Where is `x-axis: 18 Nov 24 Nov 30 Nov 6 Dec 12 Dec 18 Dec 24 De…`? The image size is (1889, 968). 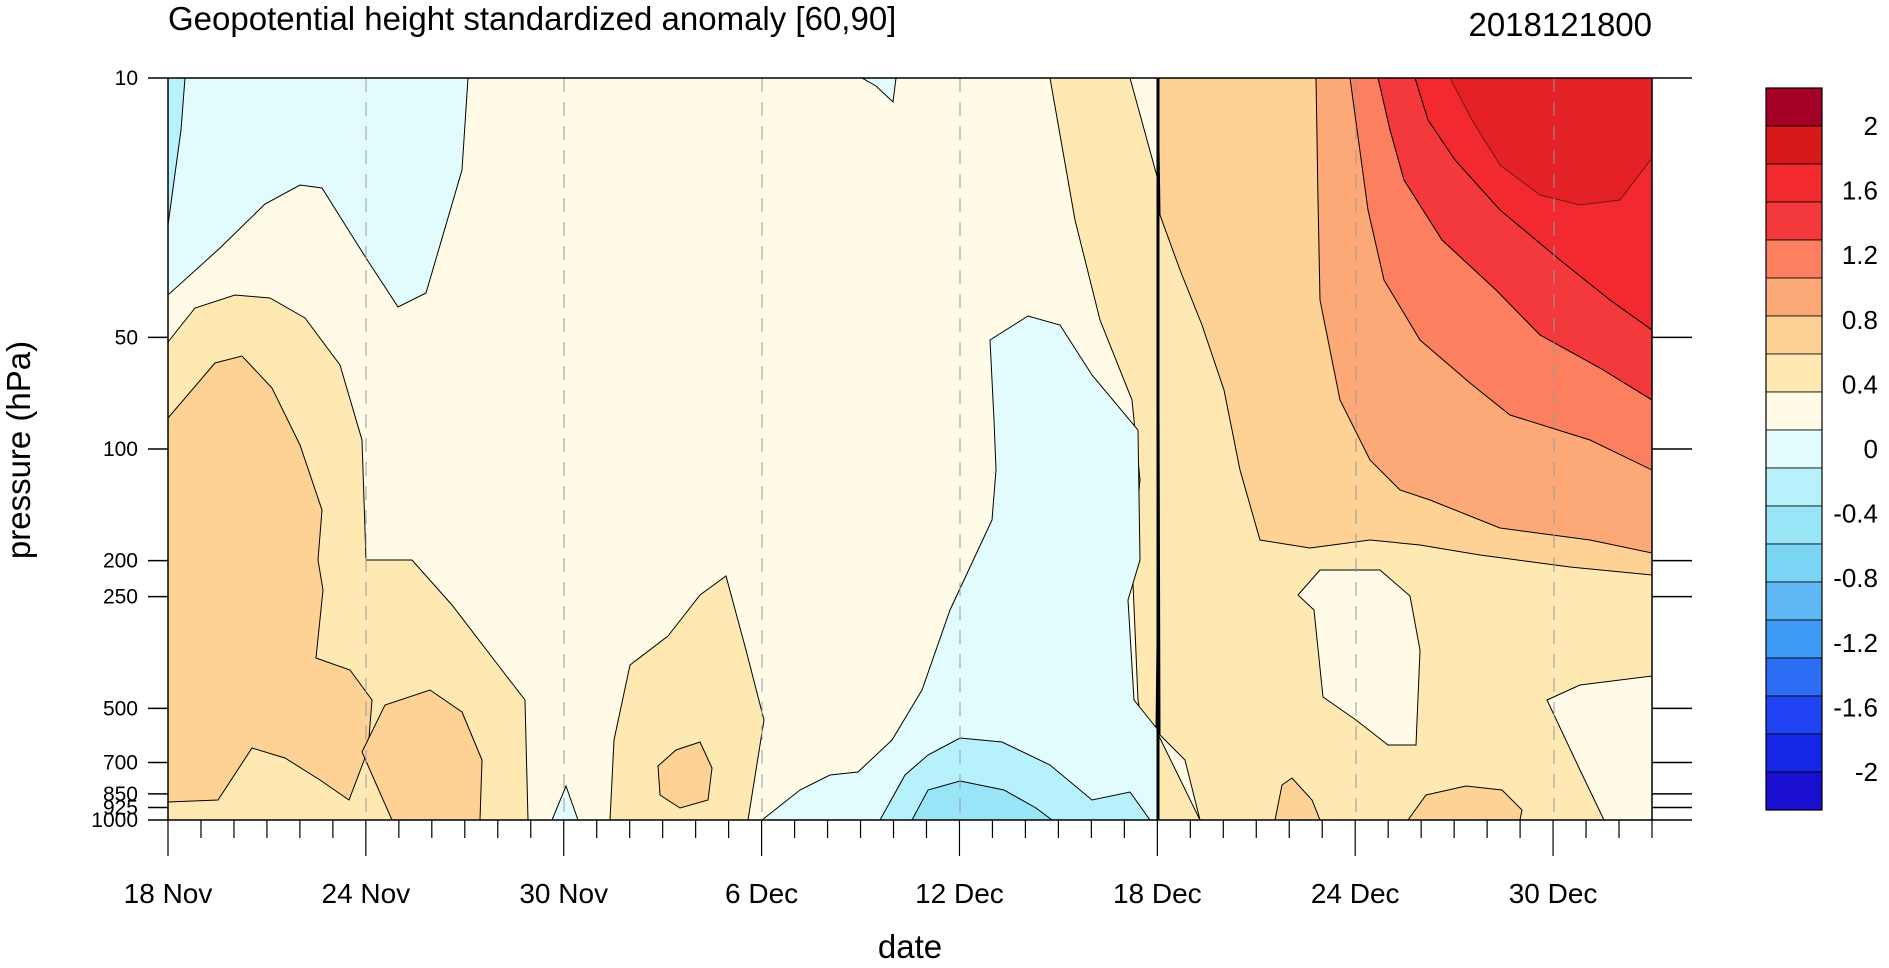 x-axis: 18 Nov 24 Nov 30 Nov 6 Dec 12 Dec 18 Dec 24 De… is located at coordinates (888, 864).